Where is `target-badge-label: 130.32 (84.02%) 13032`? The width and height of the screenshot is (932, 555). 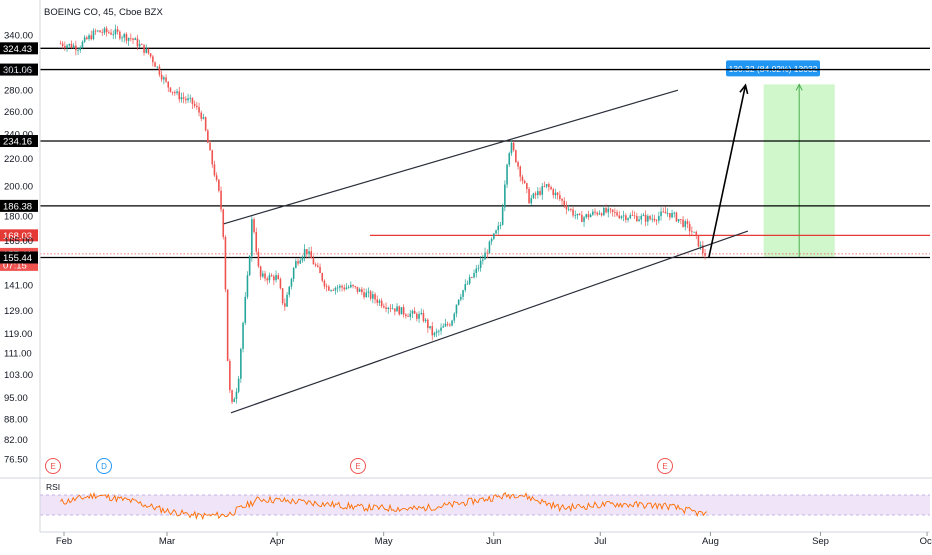
target-badge-label: 130.32 (84.02%) 13032 is located at coordinates (773, 69).